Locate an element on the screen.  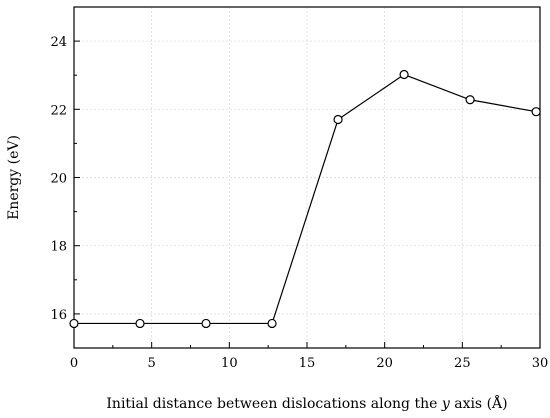
x-tick-label: 15 is located at coordinates (307, 363).